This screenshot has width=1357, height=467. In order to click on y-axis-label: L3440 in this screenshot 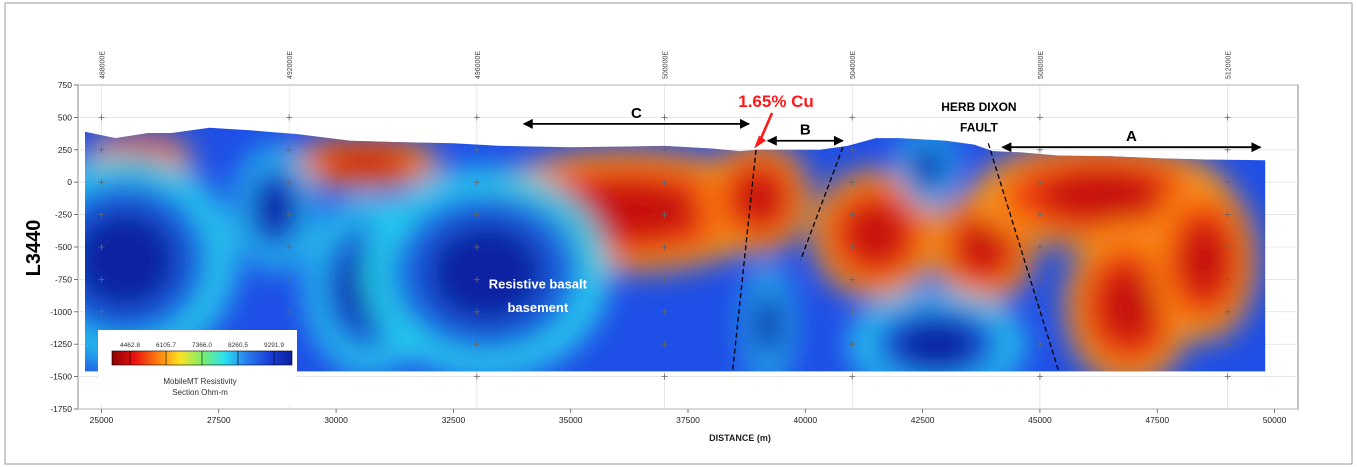, I will do `click(34, 248)`.